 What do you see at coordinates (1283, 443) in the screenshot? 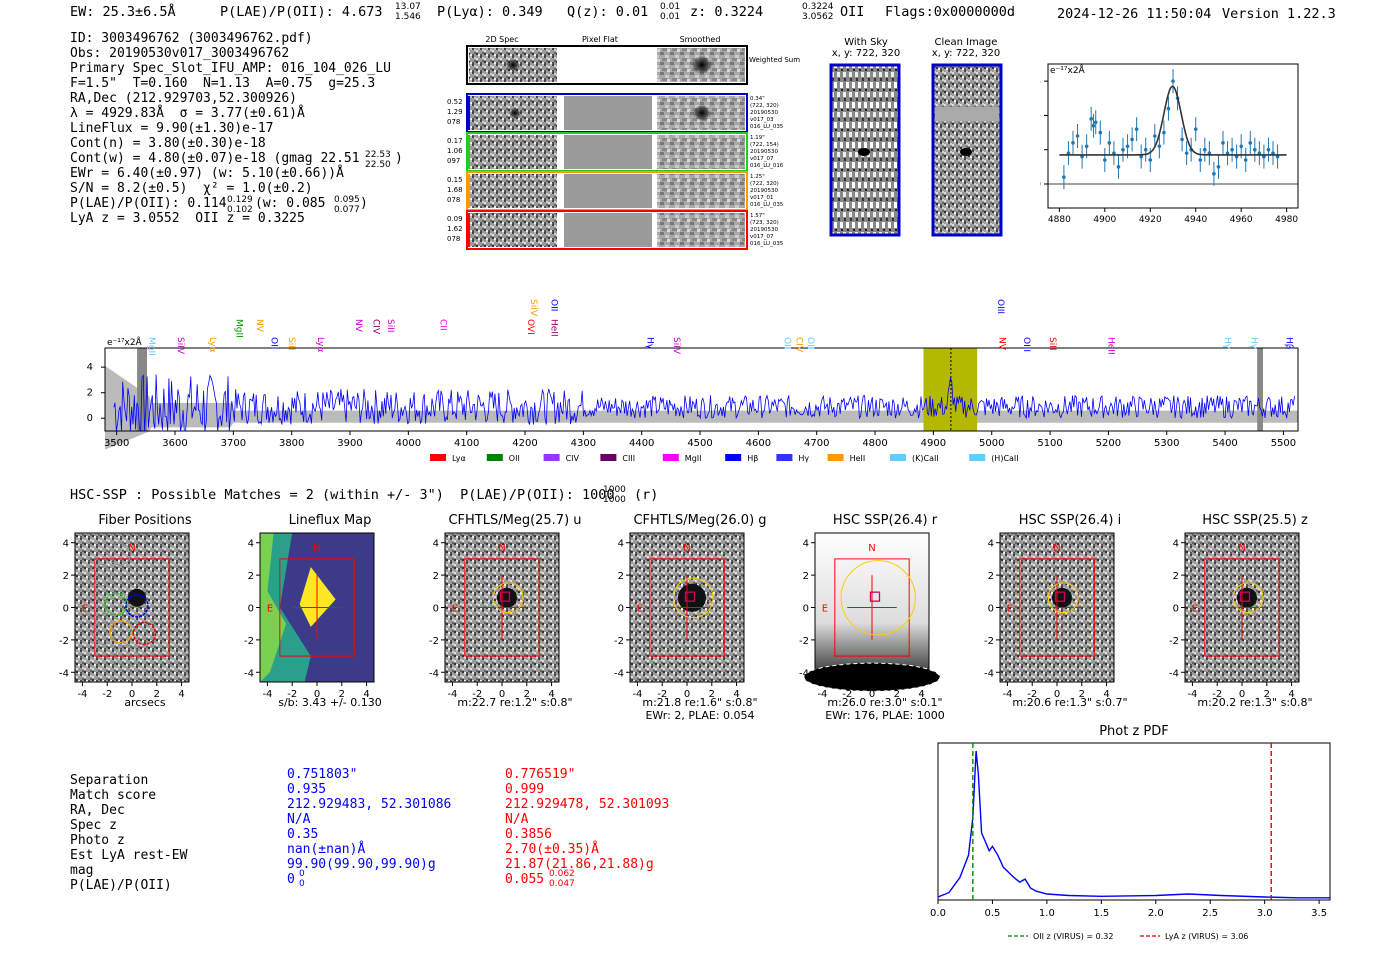
I see `spectrum-xtick-label: 5500` at bounding box center [1283, 443].